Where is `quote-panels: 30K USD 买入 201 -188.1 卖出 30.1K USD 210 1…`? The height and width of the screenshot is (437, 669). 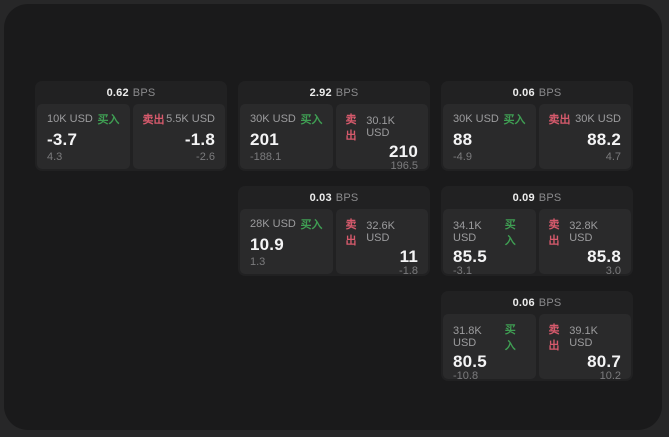 quote-panels: 30K USD 买入 201 -188.1 卖出 30.1K USD 210 1… is located at coordinates (334, 138).